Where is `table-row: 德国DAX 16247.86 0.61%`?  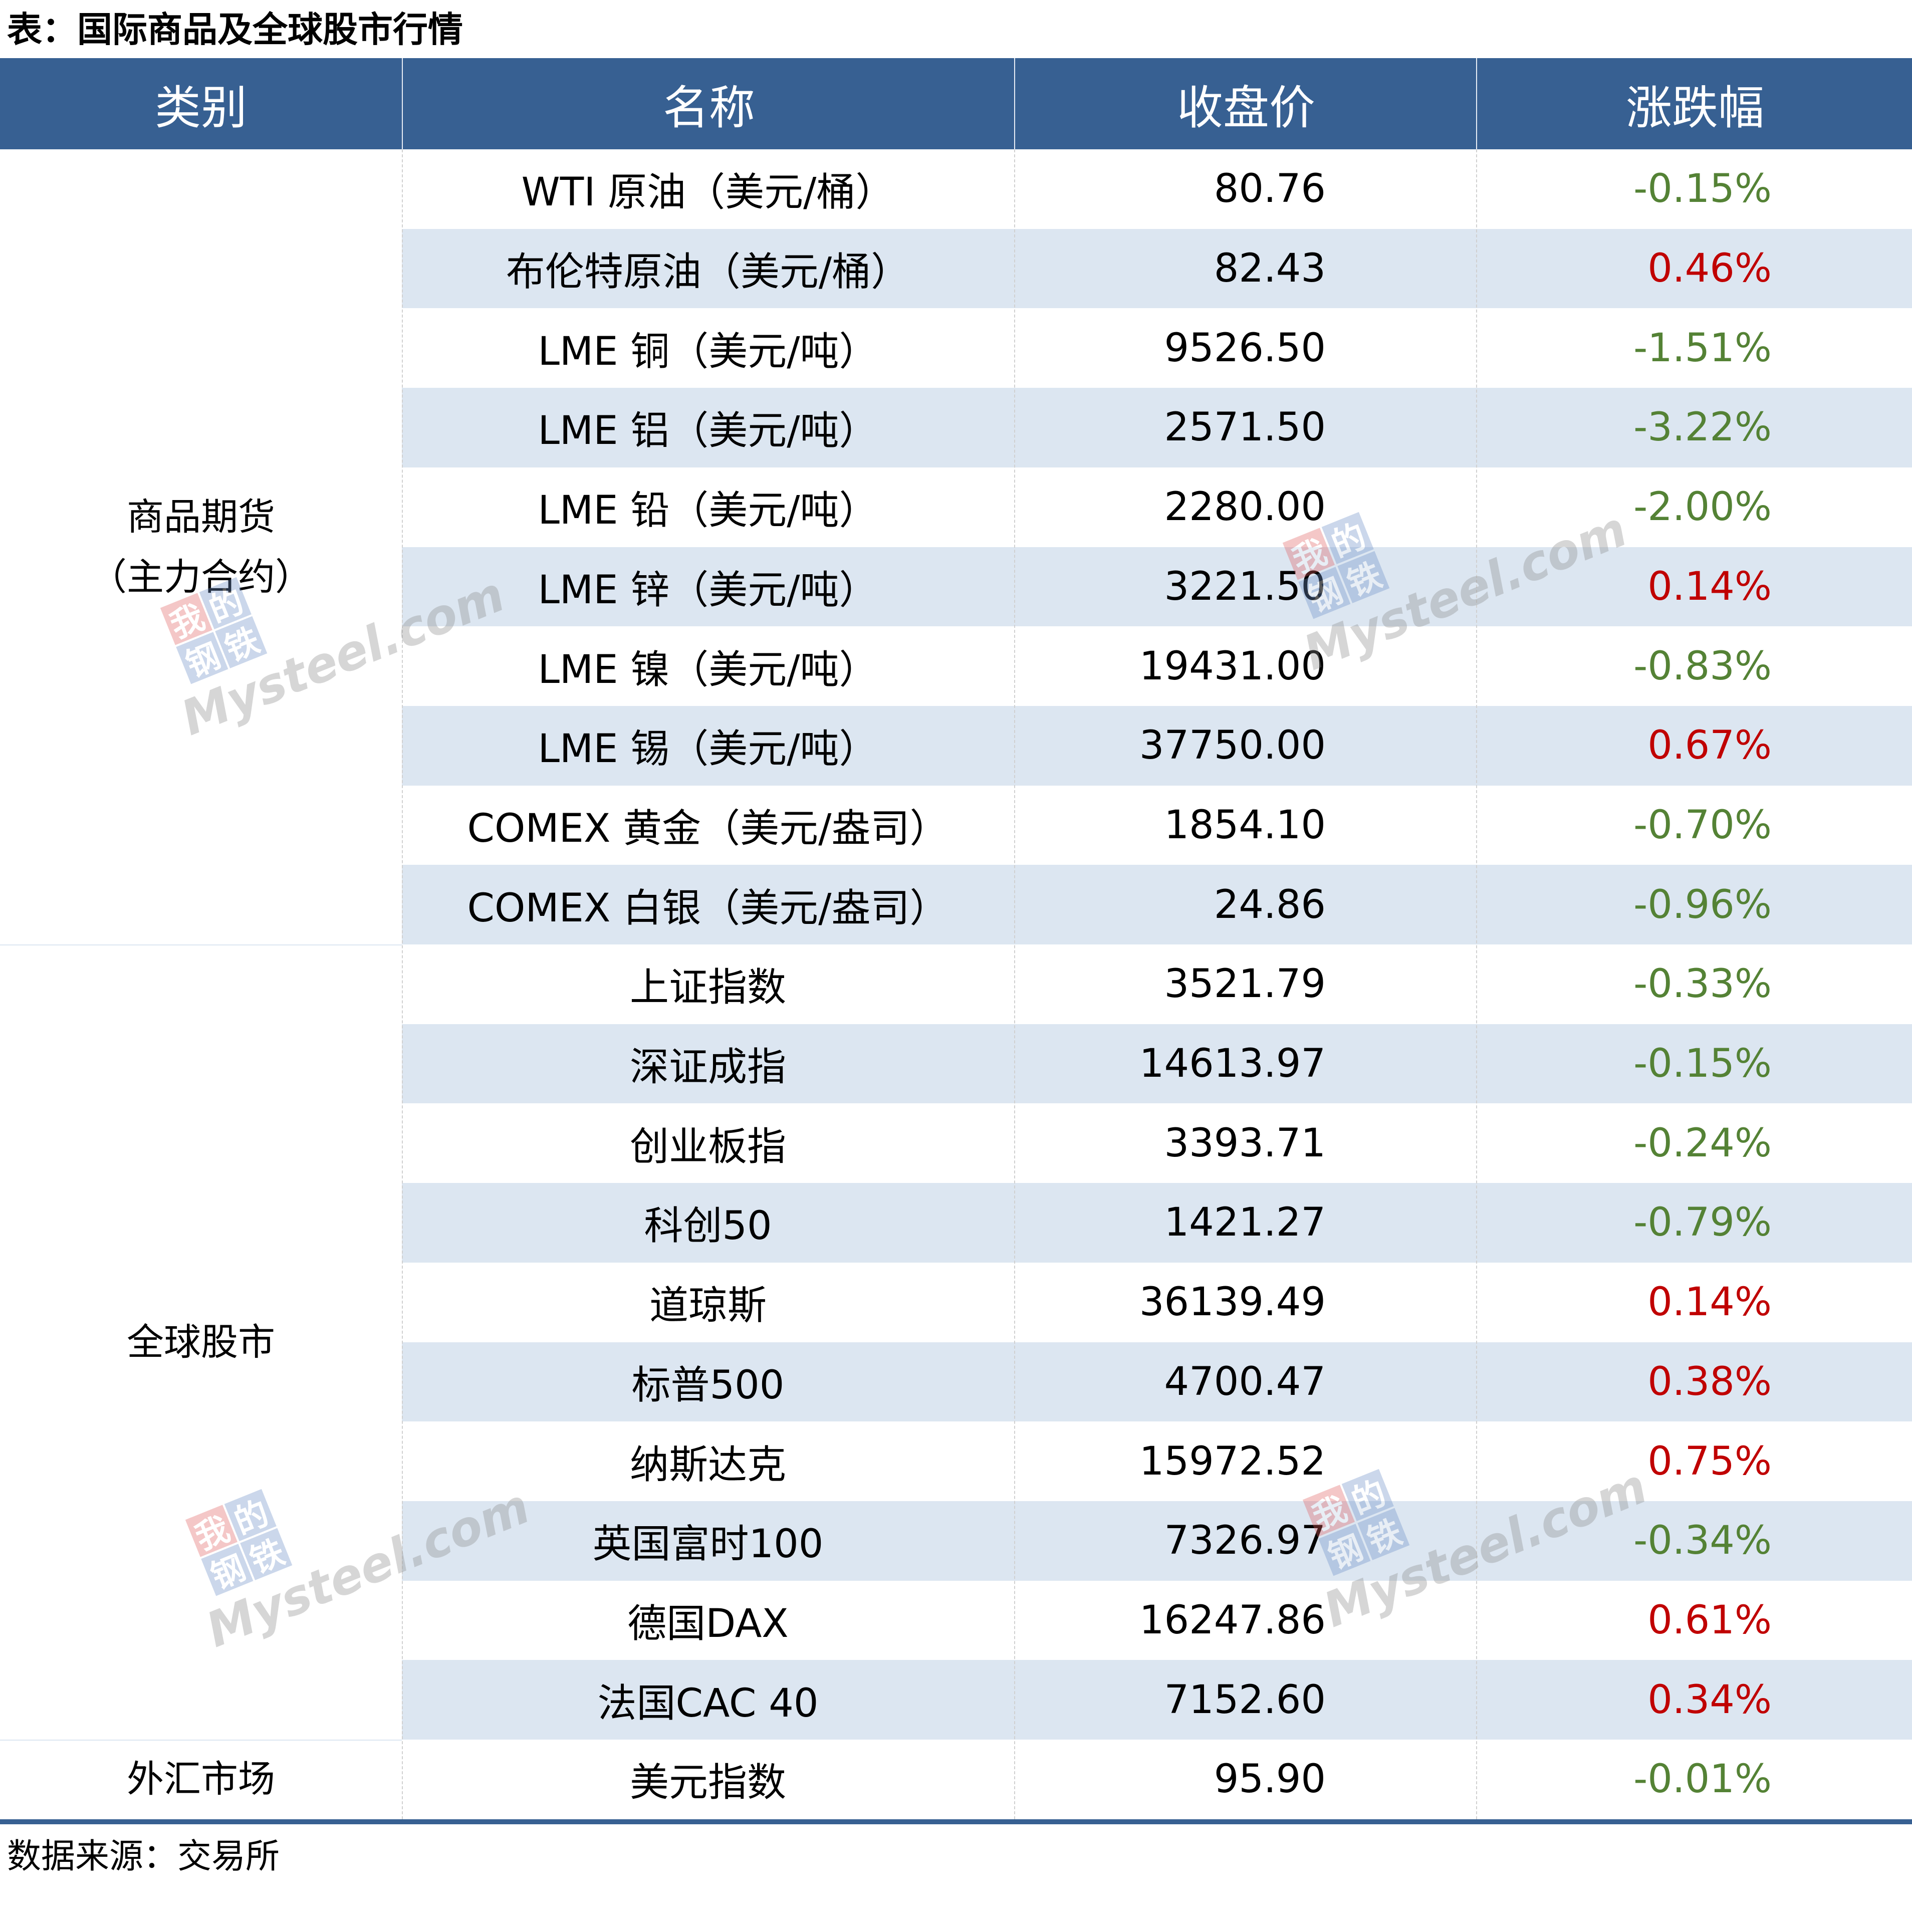 table-row: 德国DAX 16247.86 0.61% is located at coordinates (1157, 1620).